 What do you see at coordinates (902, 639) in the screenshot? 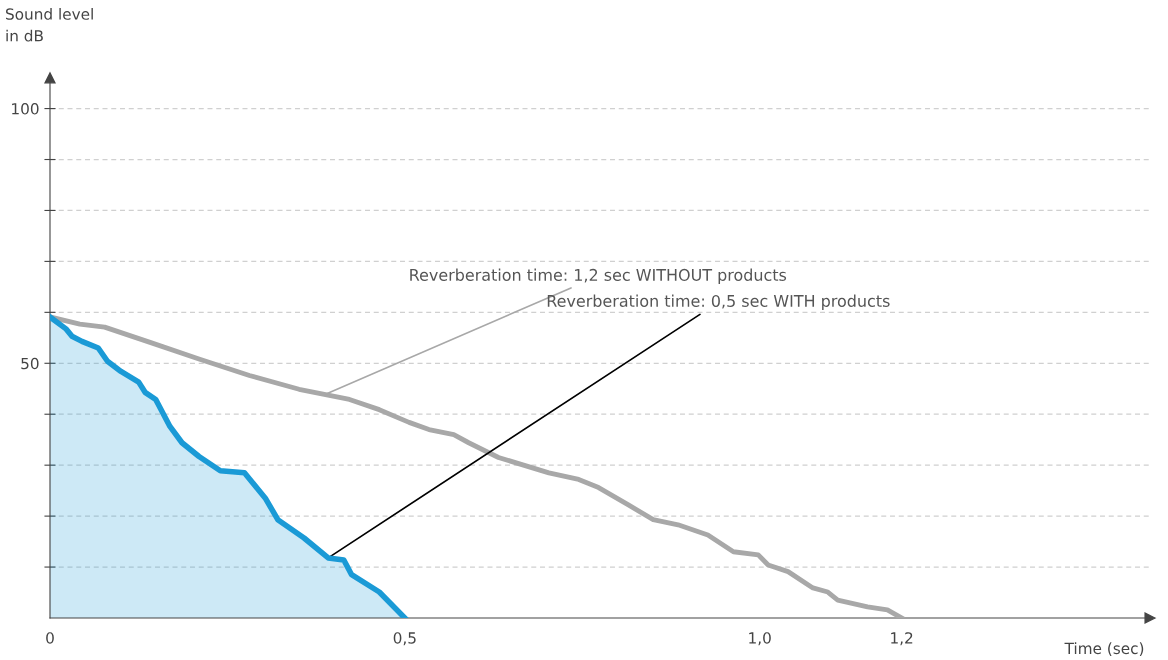
I see `x-tick-label: 1,2` at bounding box center [902, 639].